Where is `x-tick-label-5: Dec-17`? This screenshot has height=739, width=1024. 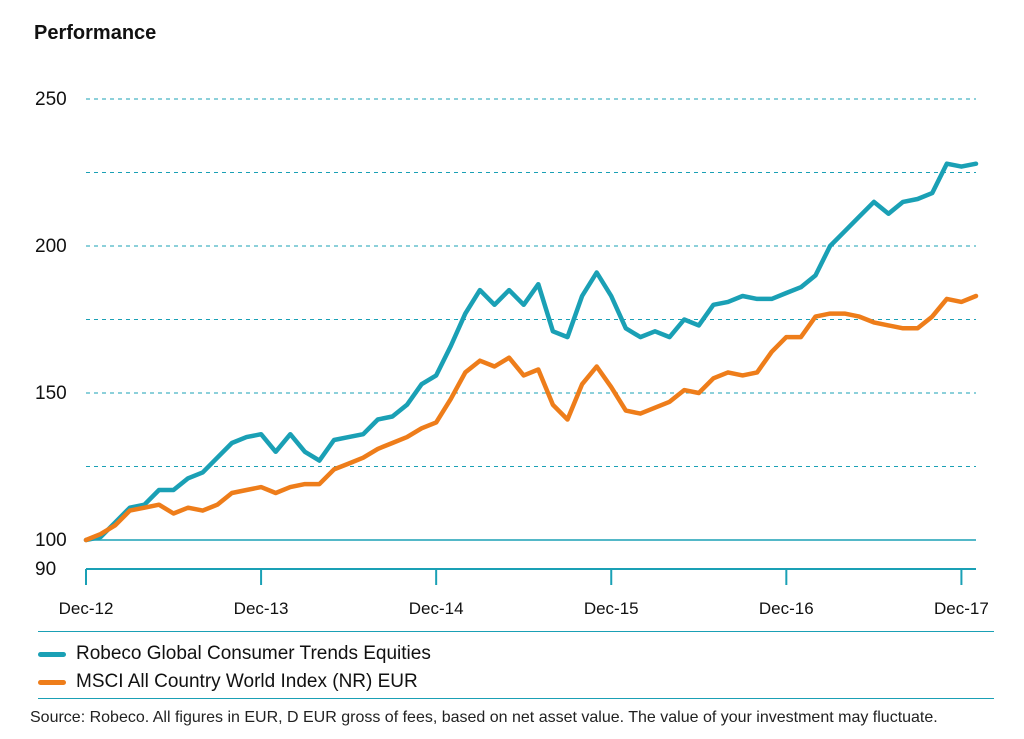 x-tick-label-5: Dec-17 is located at coordinates (961, 608).